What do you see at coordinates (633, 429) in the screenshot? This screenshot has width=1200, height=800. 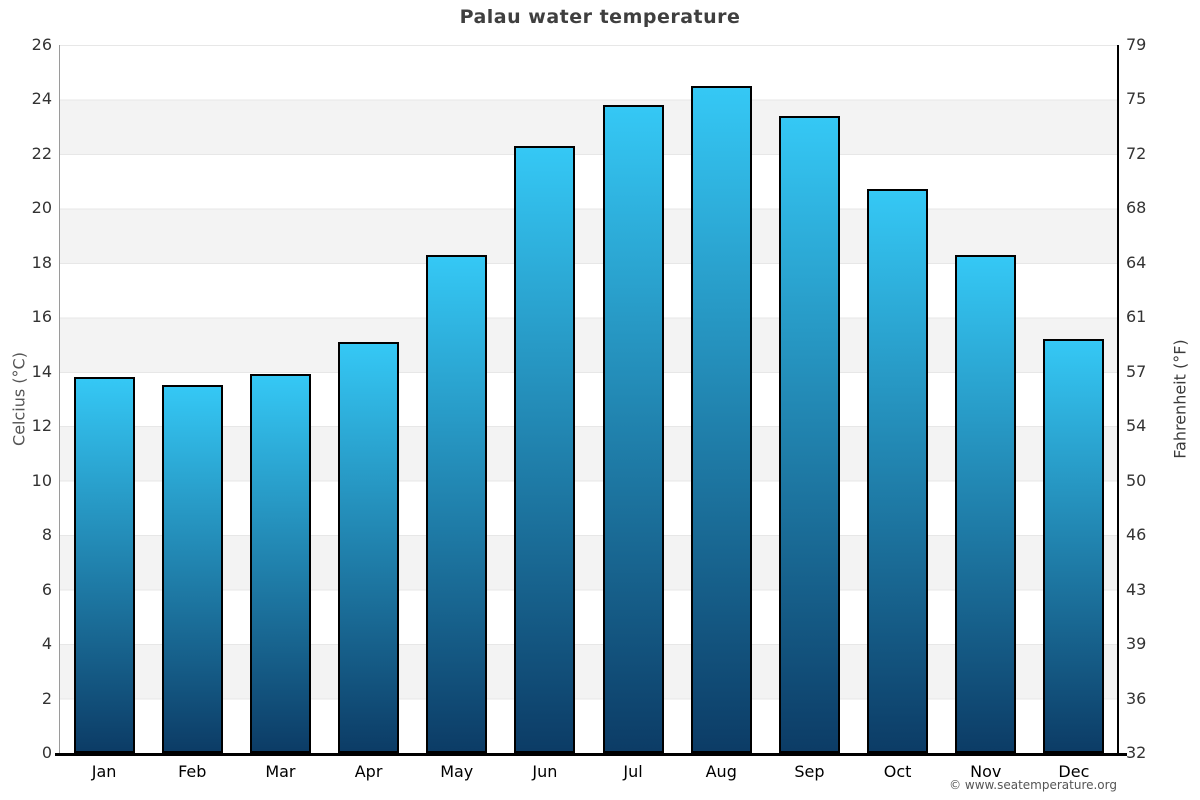 I see `bar-jul` at bounding box center [633, 429].